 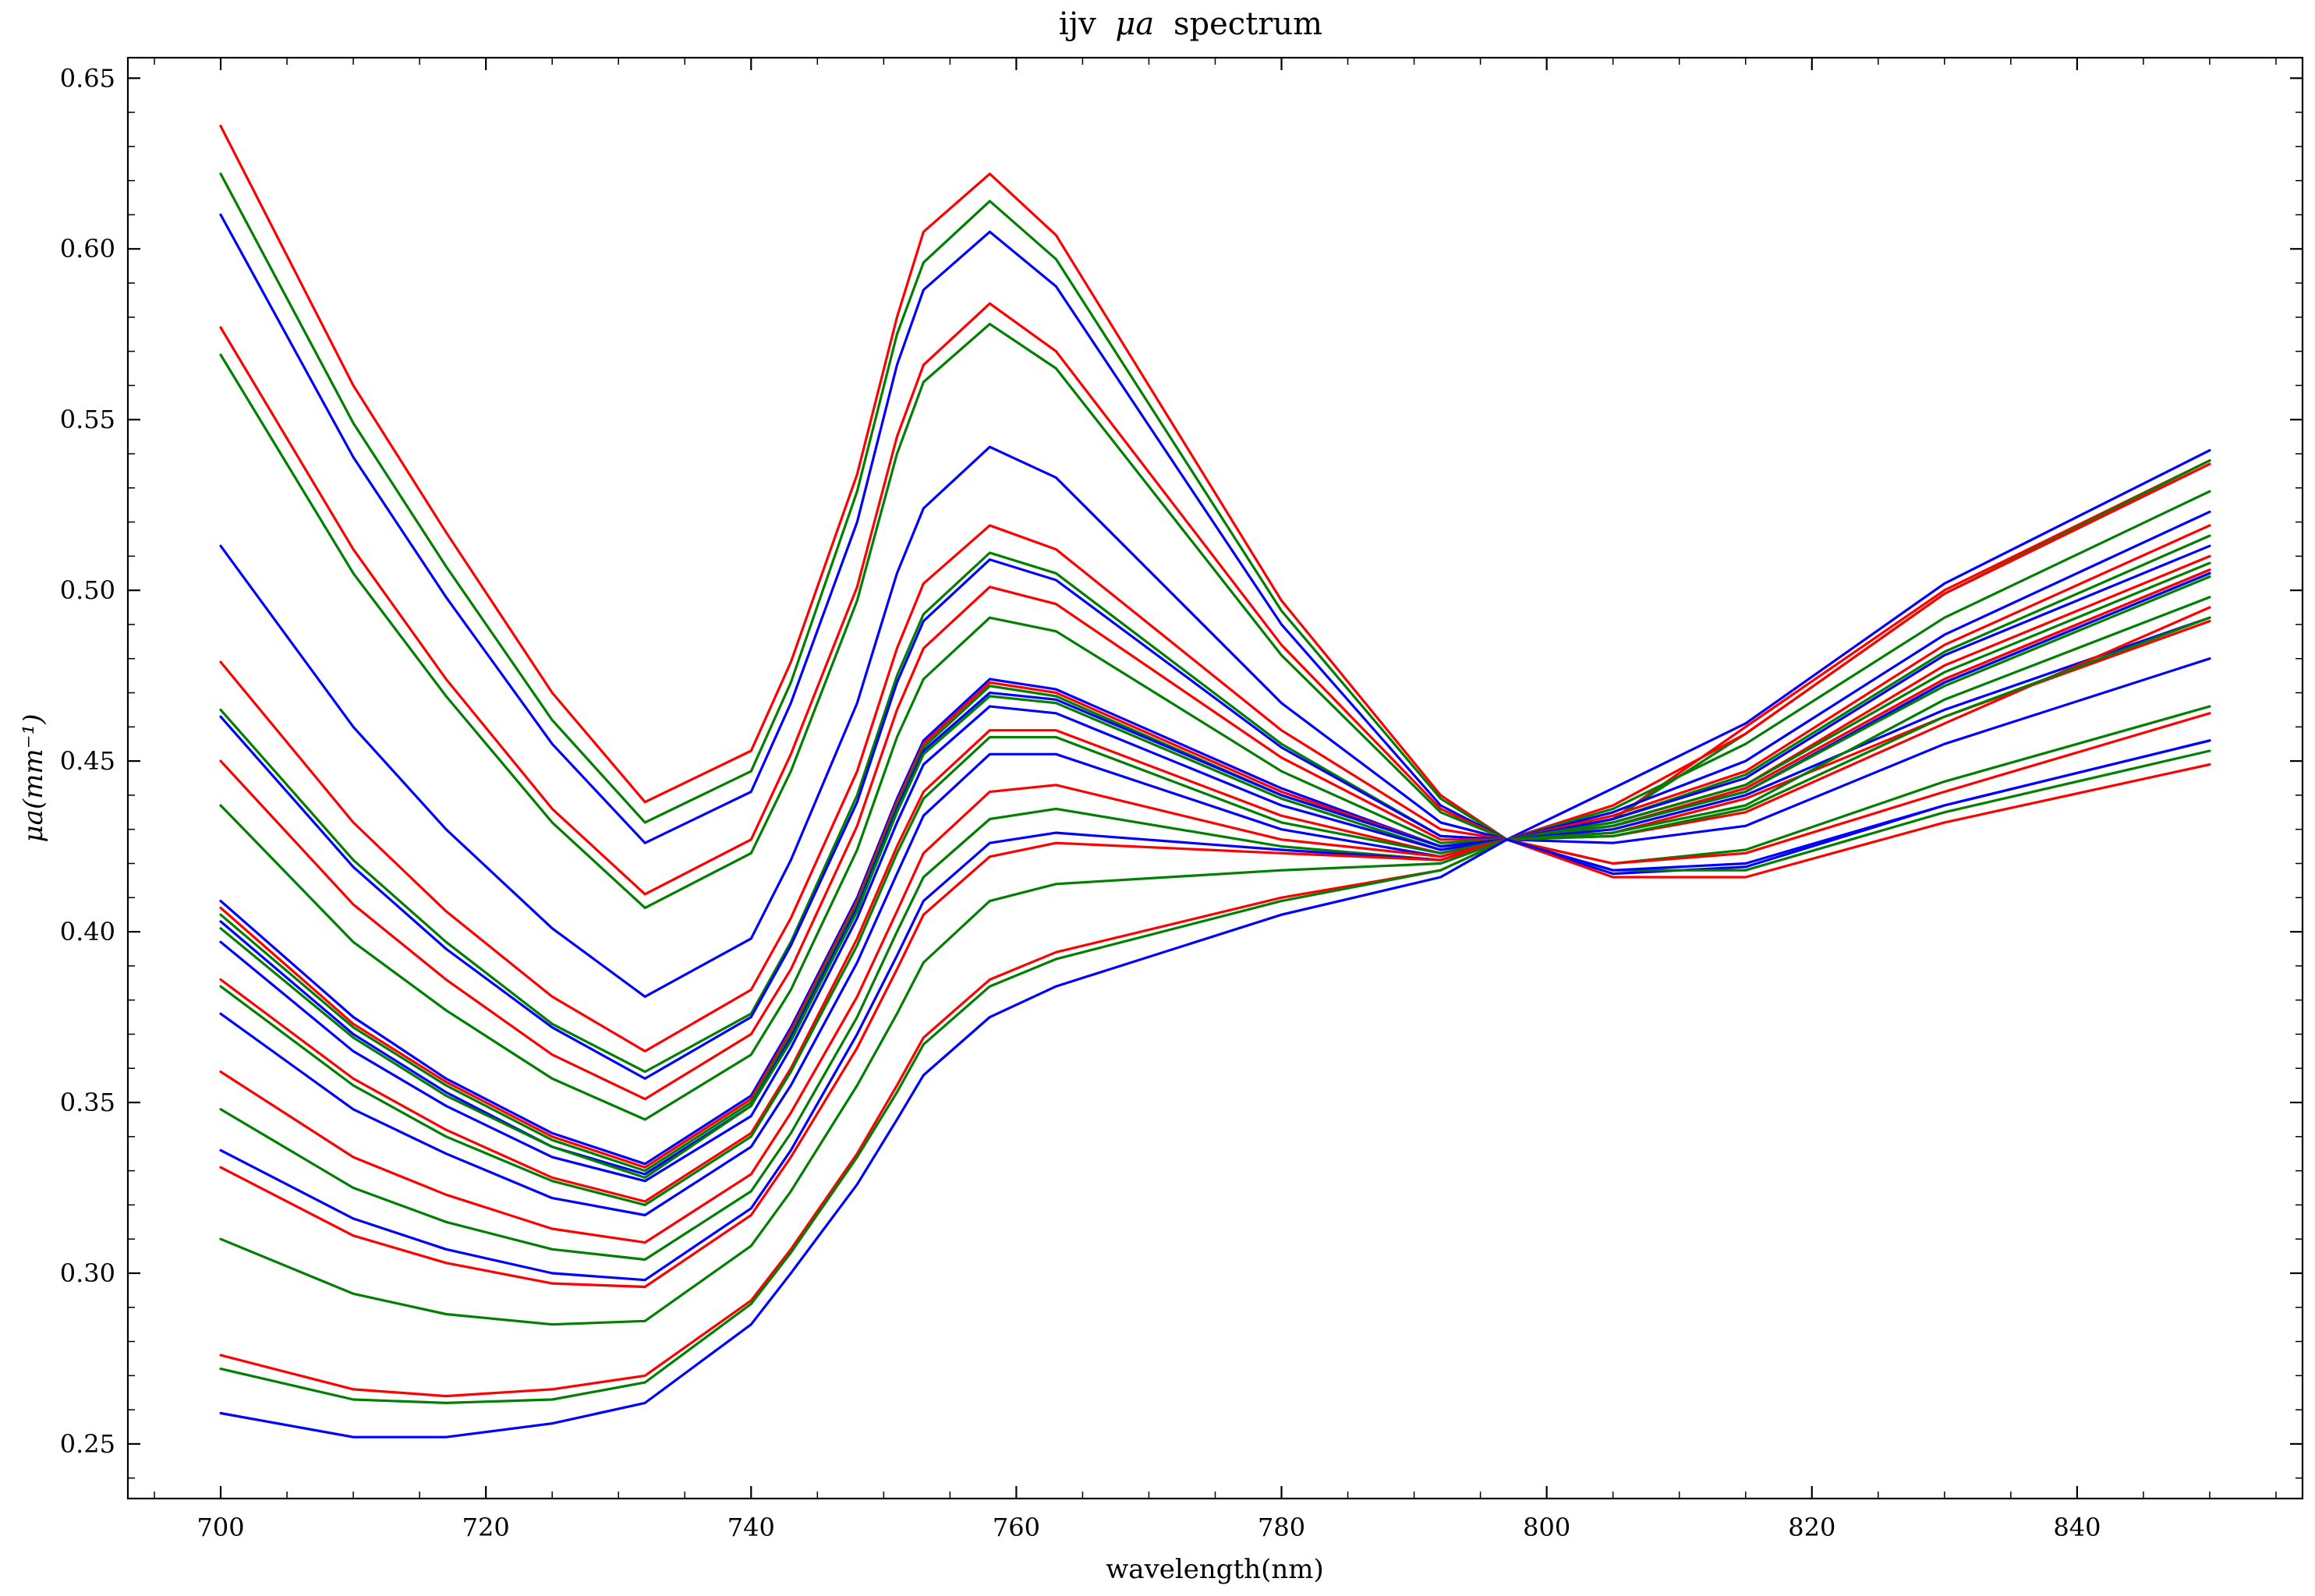 What do you see at coordinates (1215, 1569) in the screenshot?
I see `x-axis-label: wavelength(nm)` at bounding box center [1215, 1569].